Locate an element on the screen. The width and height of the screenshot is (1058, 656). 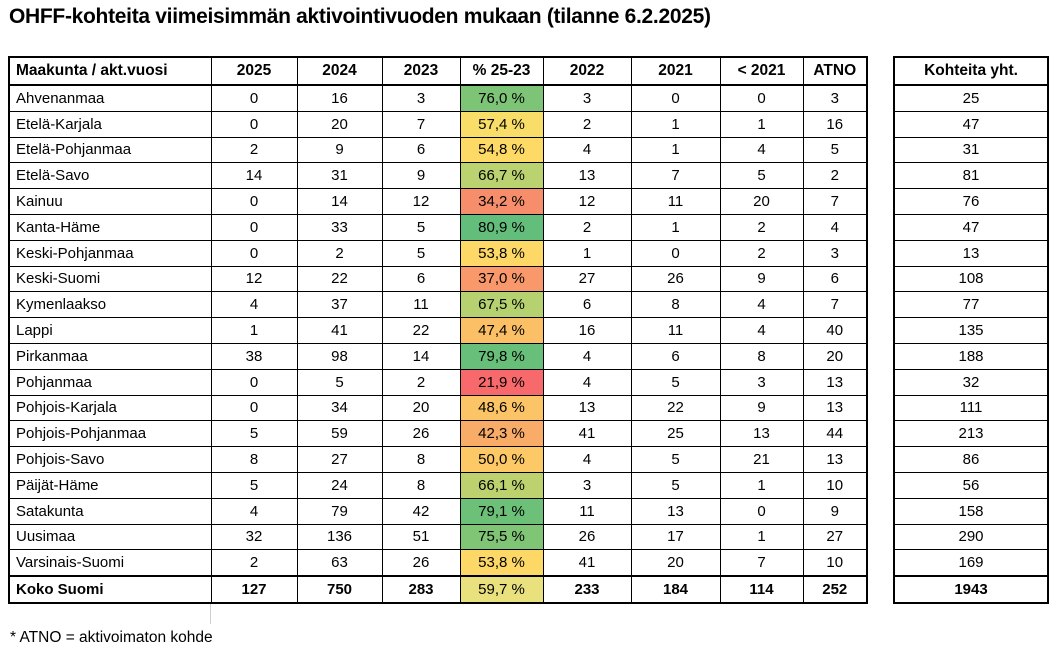
table-row: Päijät-Häme 5 24 8 66,1 % 3 5 1 10 is located at coordinates (438, 485).